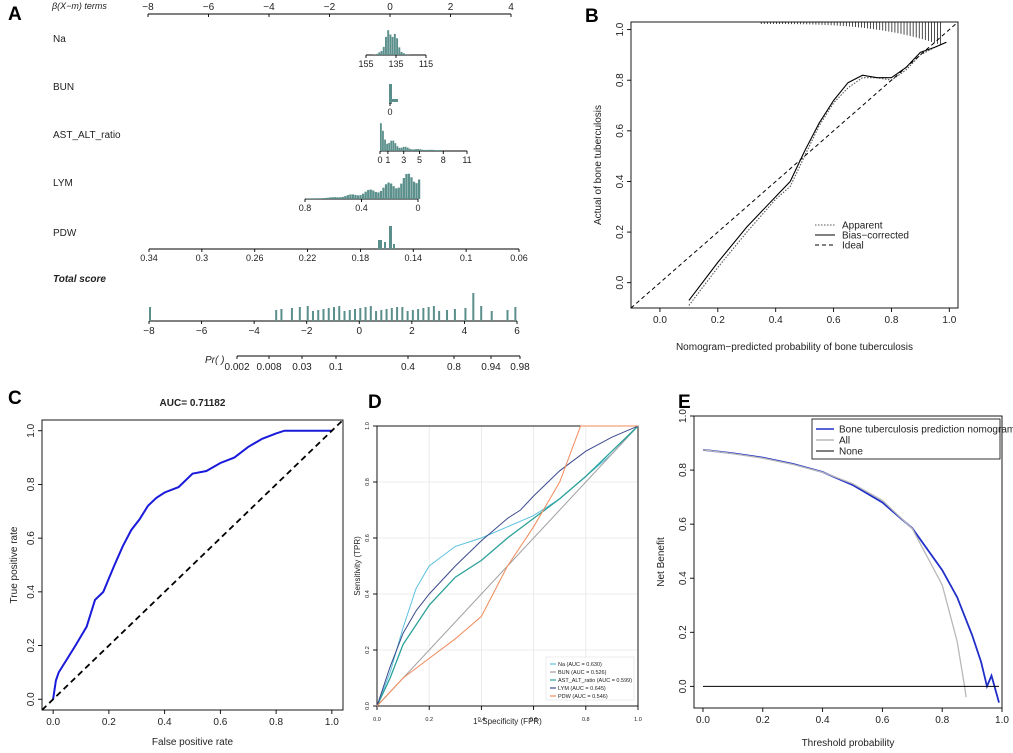 Image resolution: width=1013 pixels, height=753 pixels. What do you see at coordinates (661, 562) in the screenshot?
I see `y-axis-label: Net Benefit` at bounding box center [661, 562].